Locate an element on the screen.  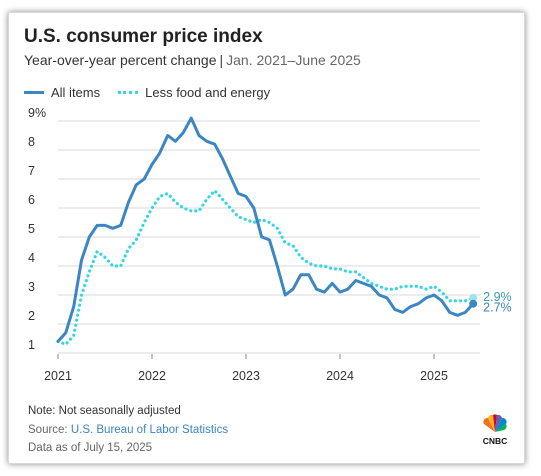
data-as-of: Data as of July 15, 2025 is located at coordinates (90, 448).